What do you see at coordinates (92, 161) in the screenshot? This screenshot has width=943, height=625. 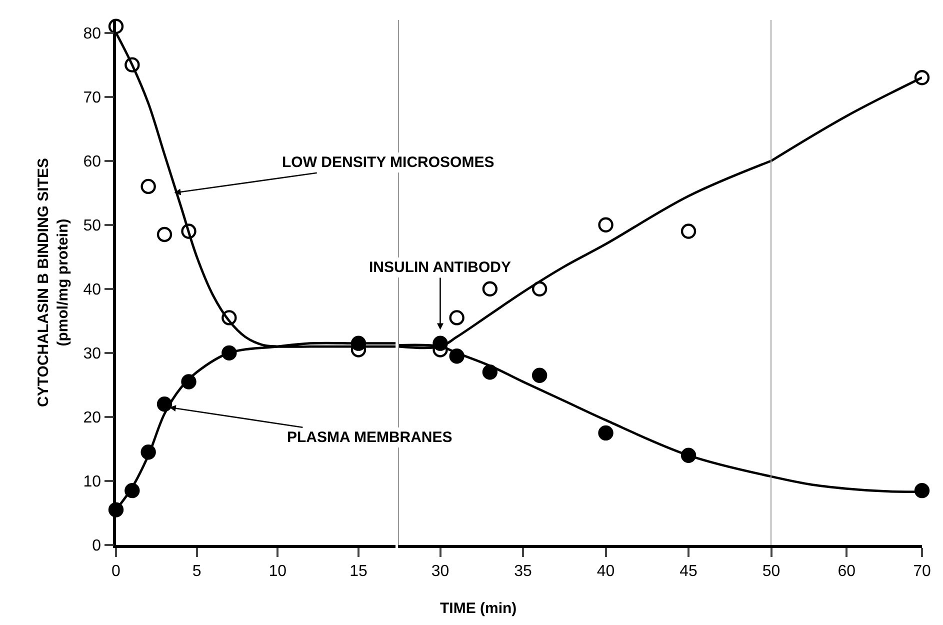 I see `y-tick-label: 60` at bounding box center [92, 161].